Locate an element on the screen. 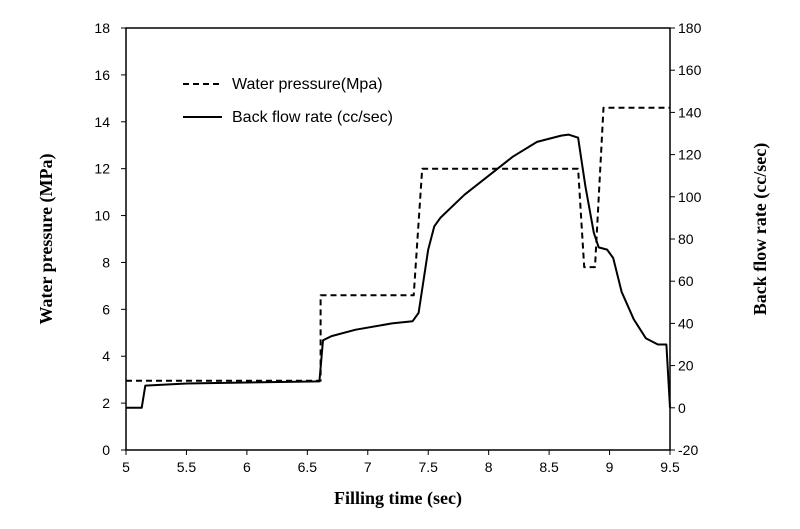 Image resolution: width=800 pixels, height=529 pixels. y-tick-label: 18 is located at coordinates (102, 28).